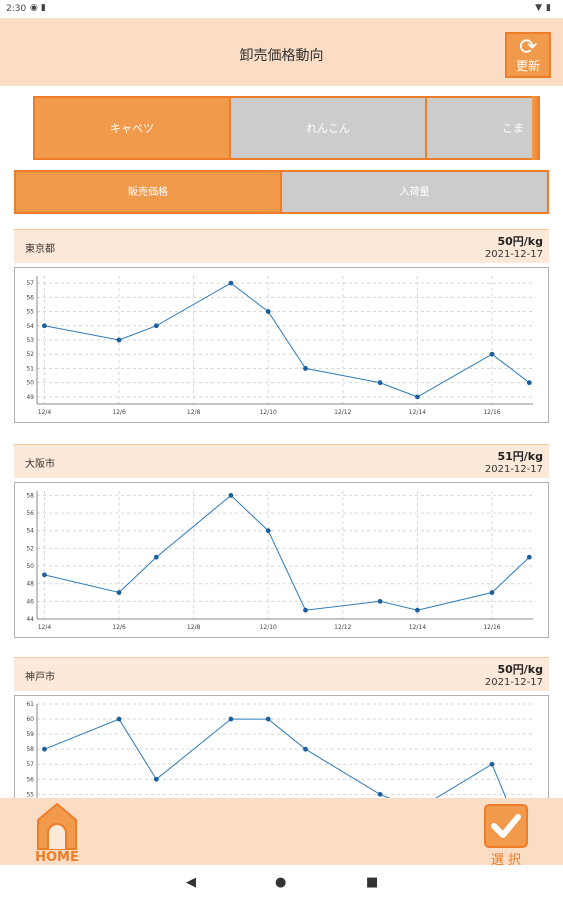  Describe the element at coordinates (35, 8) in the screenshot. I see `settings-icon: ◉` at that location.